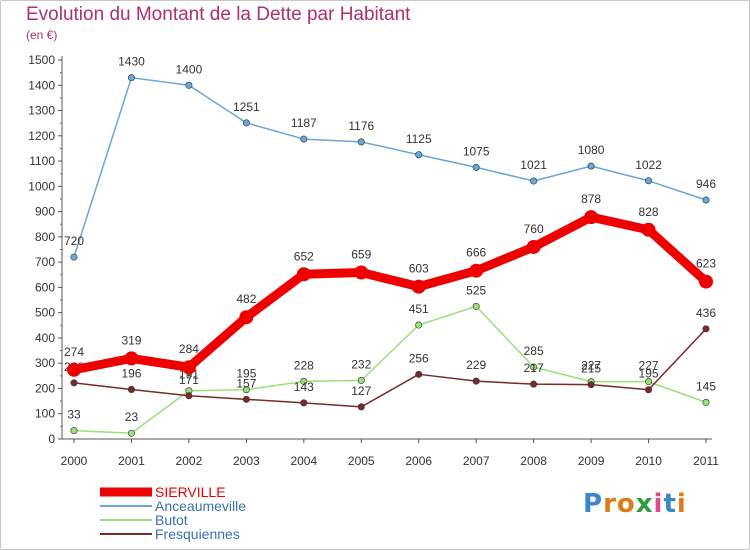  What do you see at coordinates (131, 62) in the screenshot?
I see `data-label: 1430` at bounding box center [131, 62].